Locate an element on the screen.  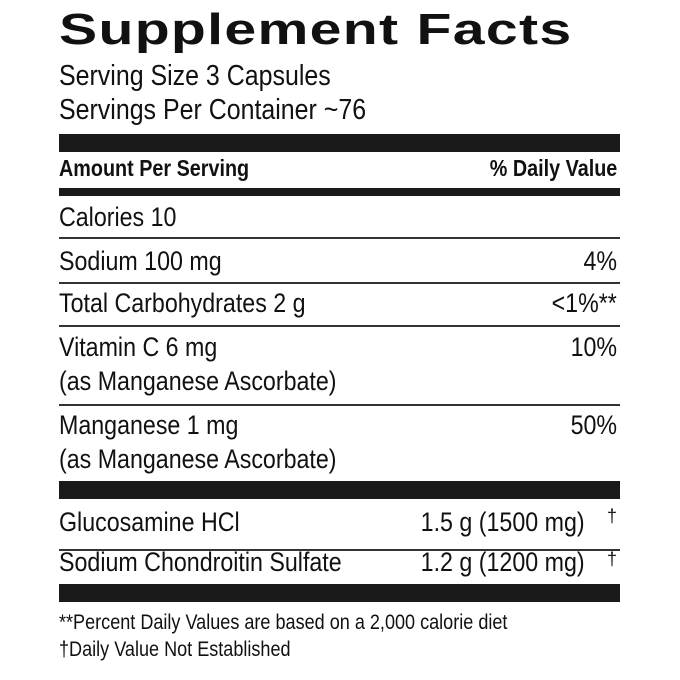
serving-size: Serving Size 3 Capsules is located at coordinates (195, 76).